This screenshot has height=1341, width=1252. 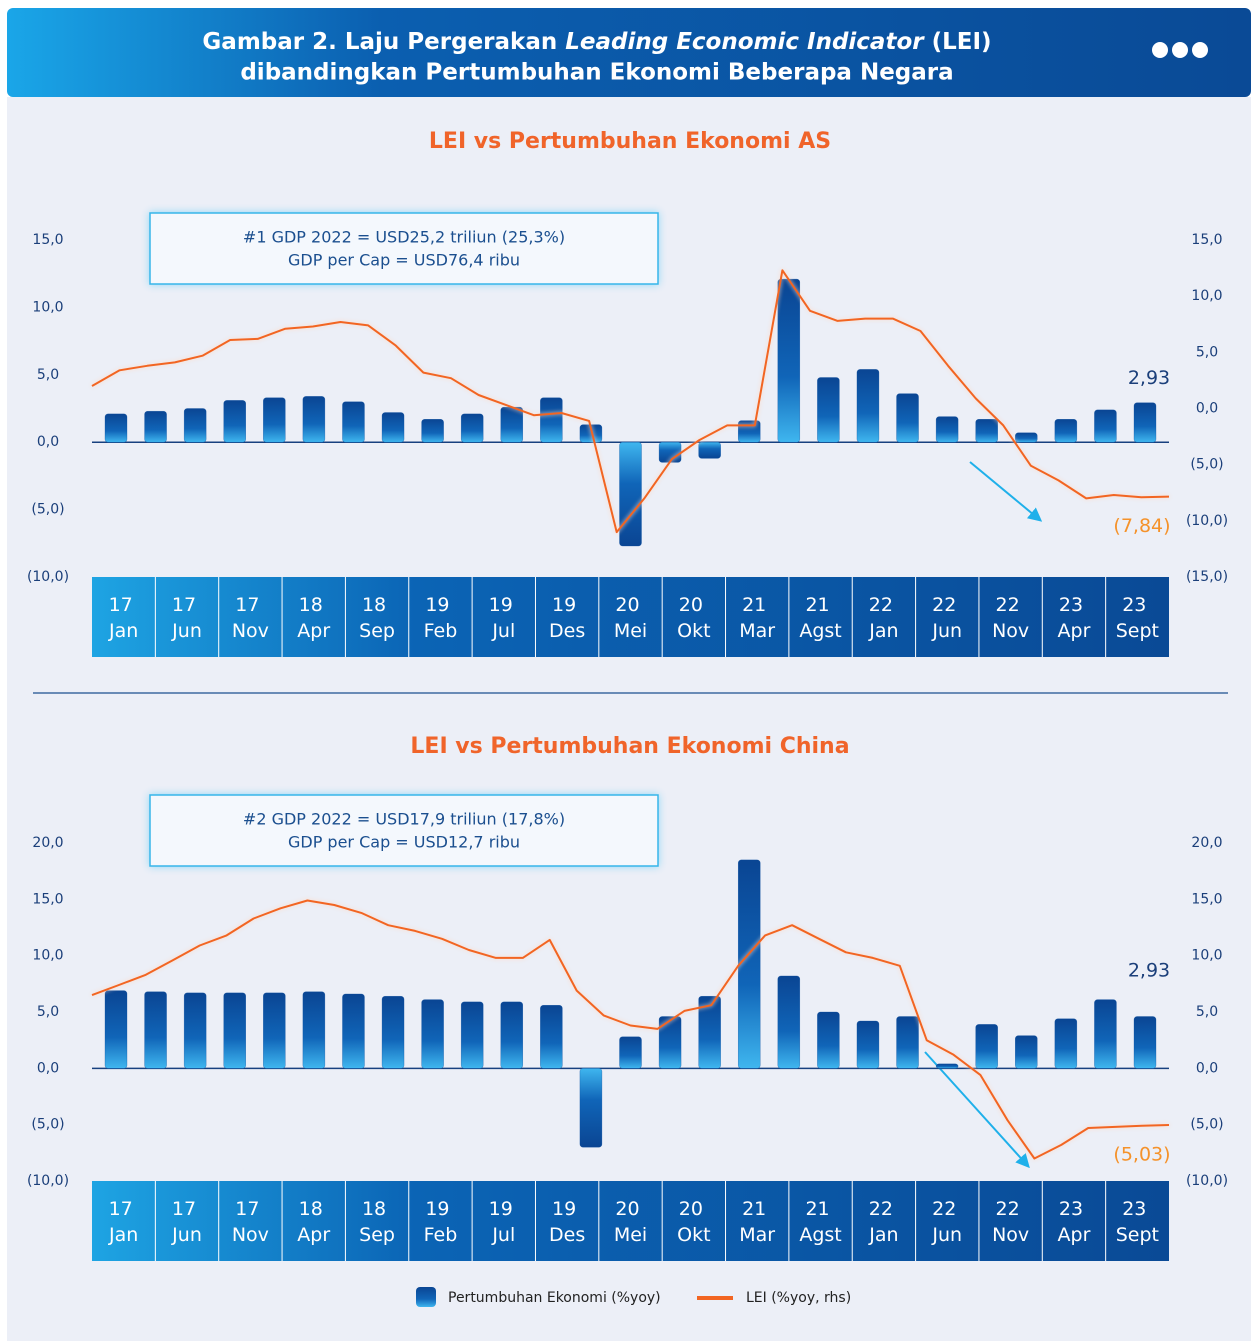 What do you see at coordinates (1141, 1155) in the screenshot?
I see `value-label: (5,03)` at bounding box center [1141, 1155].